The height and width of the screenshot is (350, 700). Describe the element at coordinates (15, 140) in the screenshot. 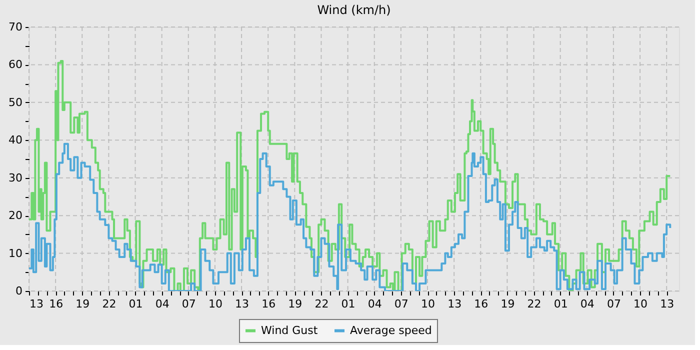

I see `y-tick-label: 40` at that location.